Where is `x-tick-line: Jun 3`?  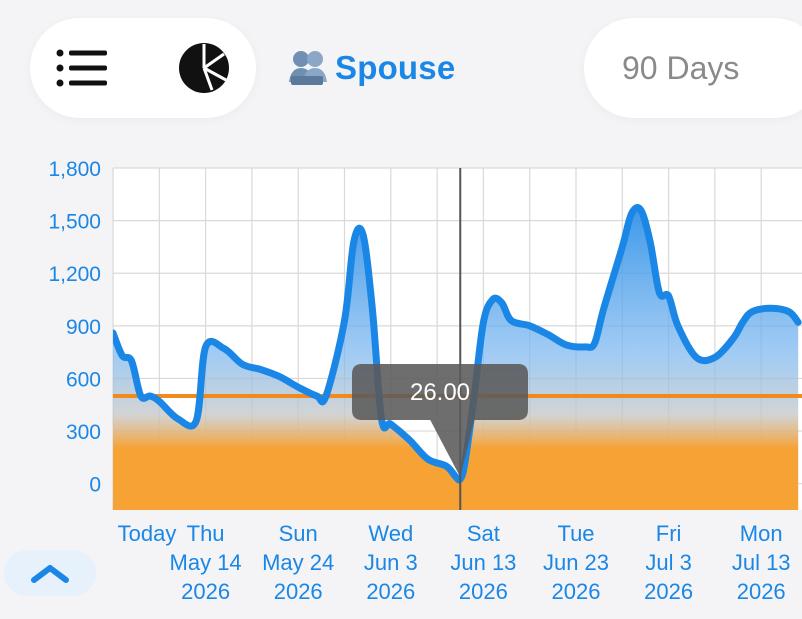 x-tick-line: Jun 3 is located at coordinates (391, 562).